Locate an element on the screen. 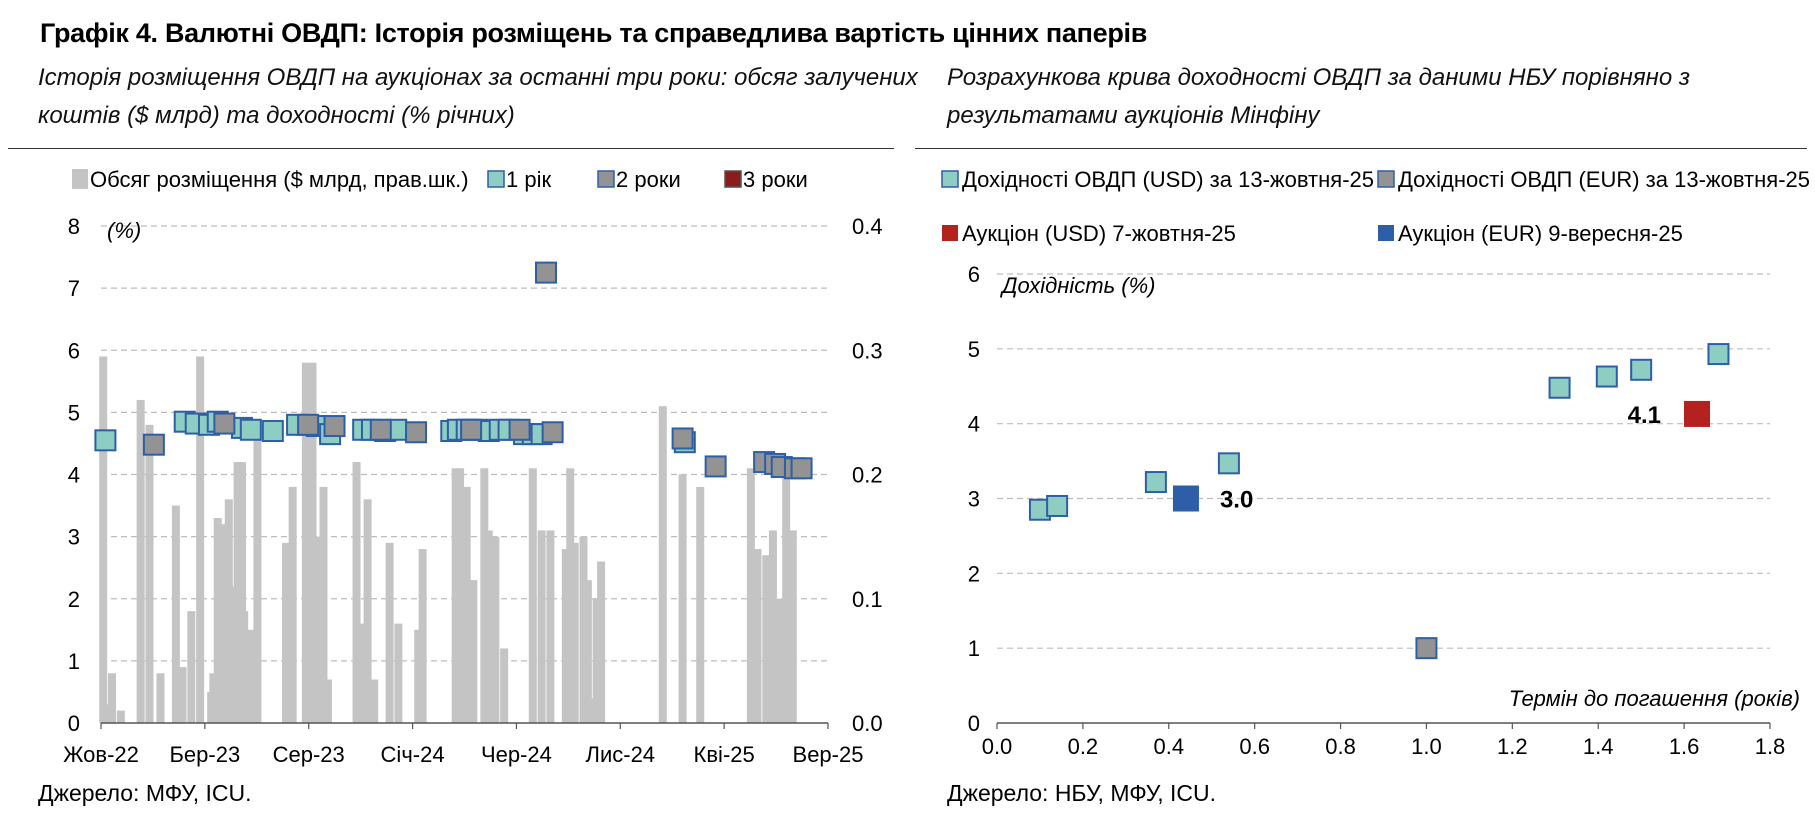  left-y-unit-label: (%) is located at coordinates (124, 230).